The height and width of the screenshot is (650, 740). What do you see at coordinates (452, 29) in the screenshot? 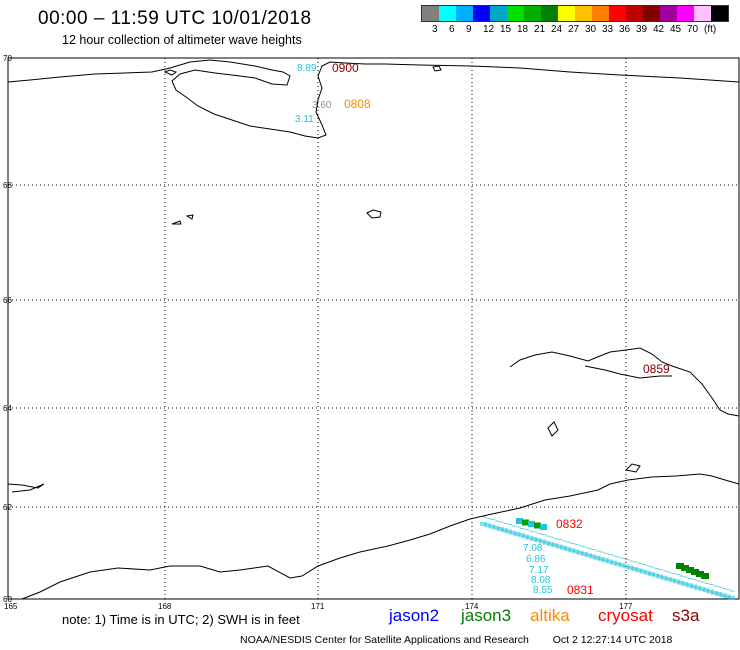
I see `legend-label: 6` at bounding box center [452, 29].